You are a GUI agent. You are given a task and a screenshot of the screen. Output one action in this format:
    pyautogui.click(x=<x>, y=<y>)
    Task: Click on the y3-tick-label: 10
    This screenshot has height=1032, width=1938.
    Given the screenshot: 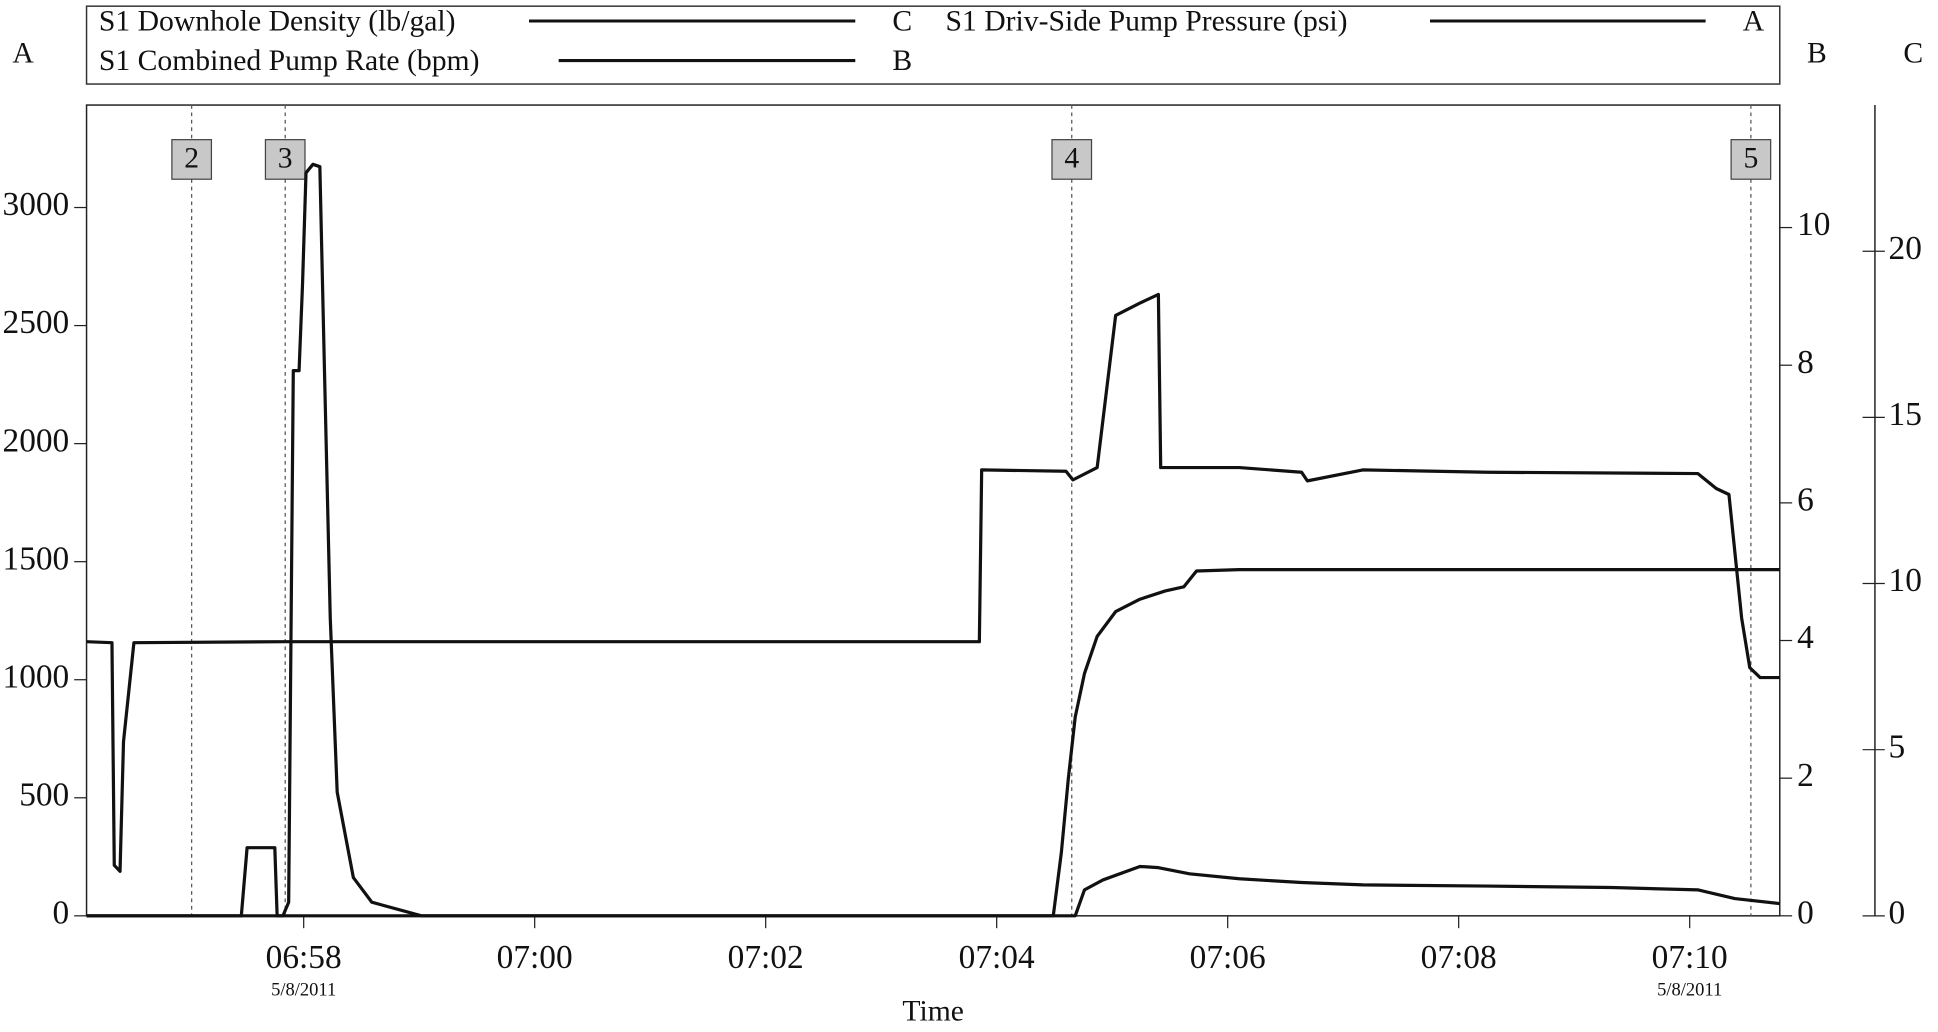 What is the action you would take?
    pyautogui.click(x=1905, y=580)
    